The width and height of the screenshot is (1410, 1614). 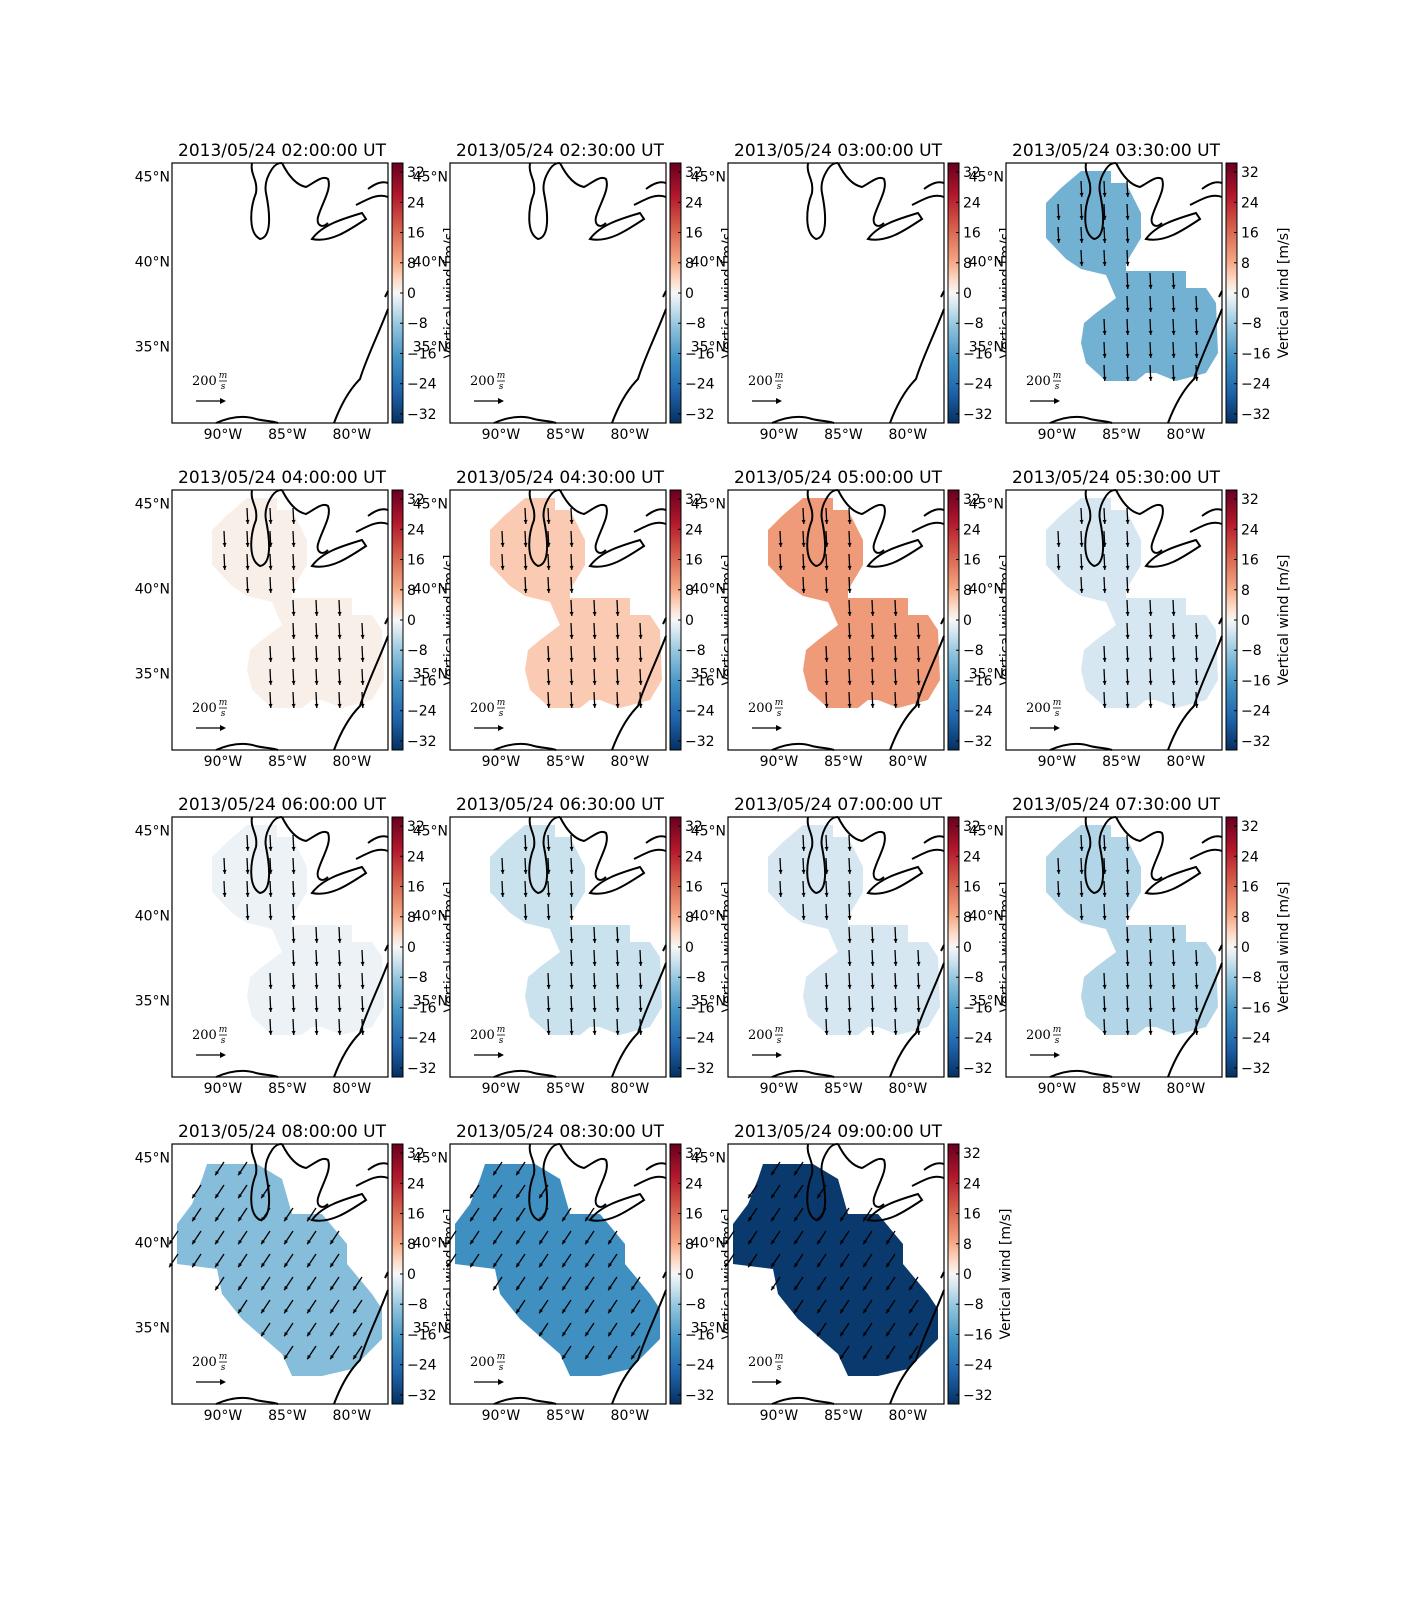 I want to click on colorbar-tick-label: 32, so click(x=694, y=1154).